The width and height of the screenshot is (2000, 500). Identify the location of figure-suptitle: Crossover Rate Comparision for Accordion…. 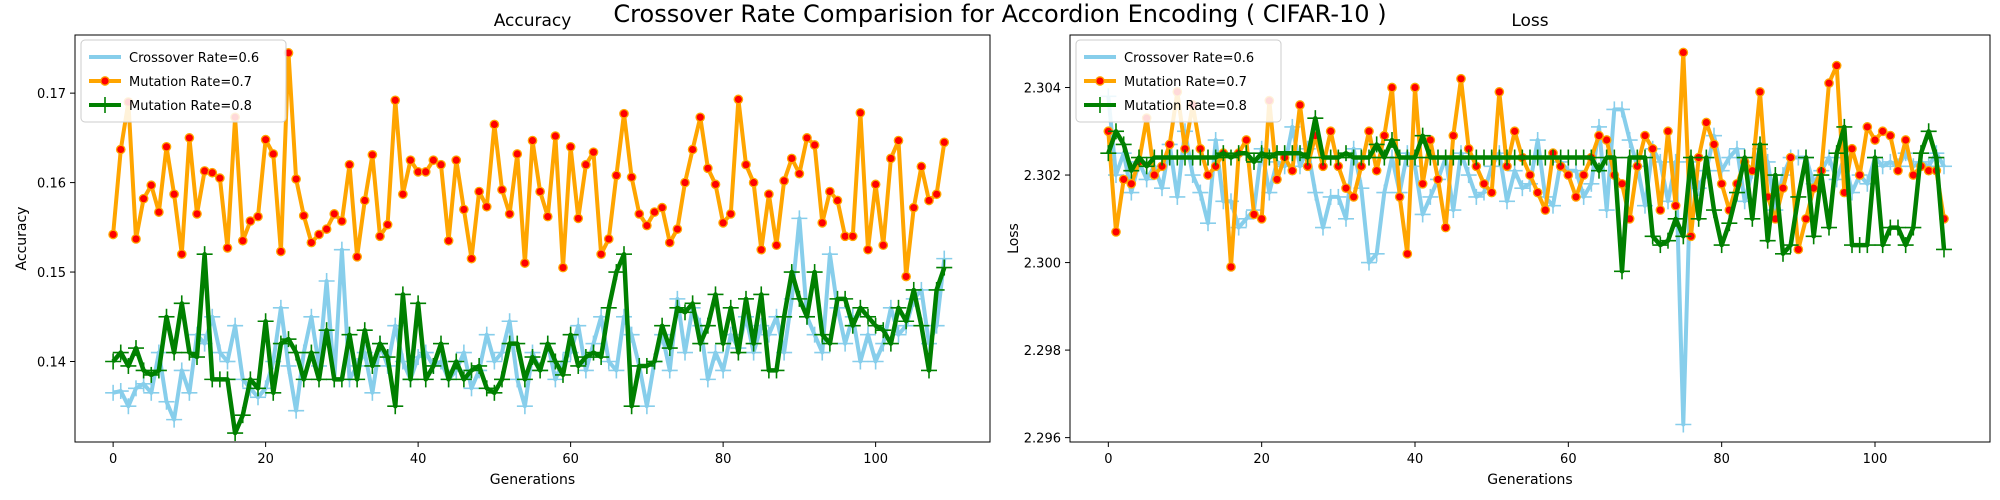
(1000, 14).